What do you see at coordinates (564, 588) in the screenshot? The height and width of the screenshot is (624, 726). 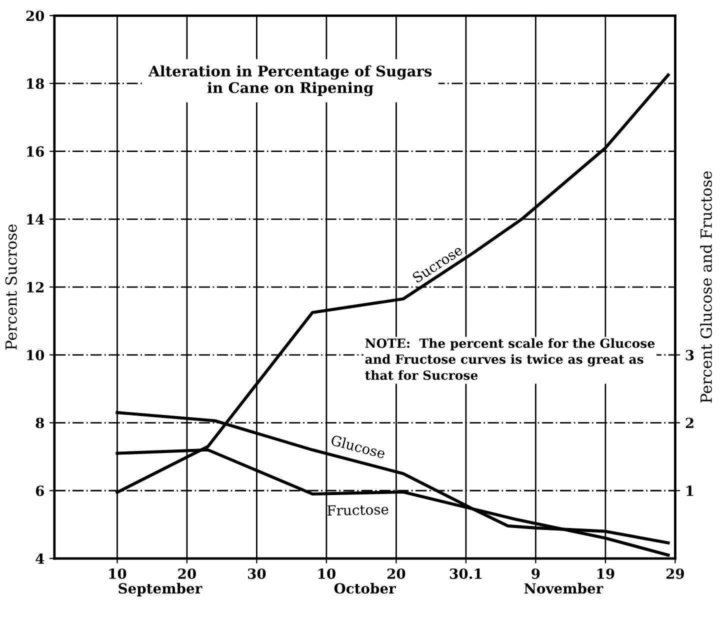 I see `text: November` at bounding box center [564, 588].